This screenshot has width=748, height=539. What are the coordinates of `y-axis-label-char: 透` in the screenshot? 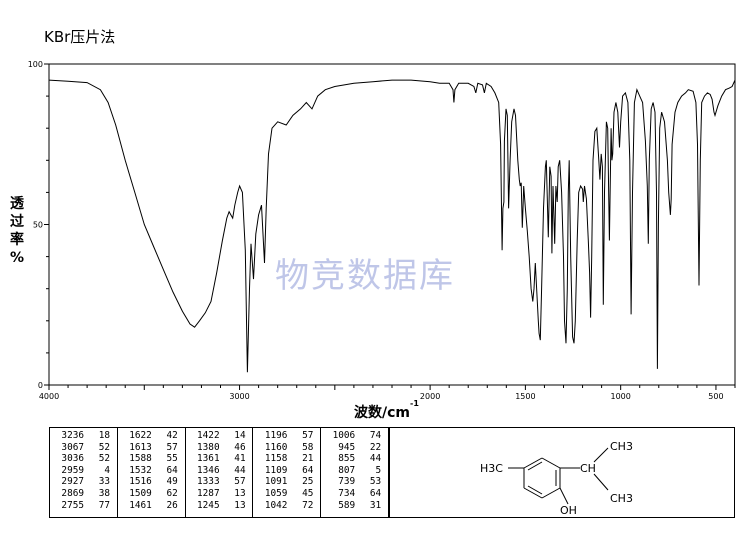 It's located at (17, 204).